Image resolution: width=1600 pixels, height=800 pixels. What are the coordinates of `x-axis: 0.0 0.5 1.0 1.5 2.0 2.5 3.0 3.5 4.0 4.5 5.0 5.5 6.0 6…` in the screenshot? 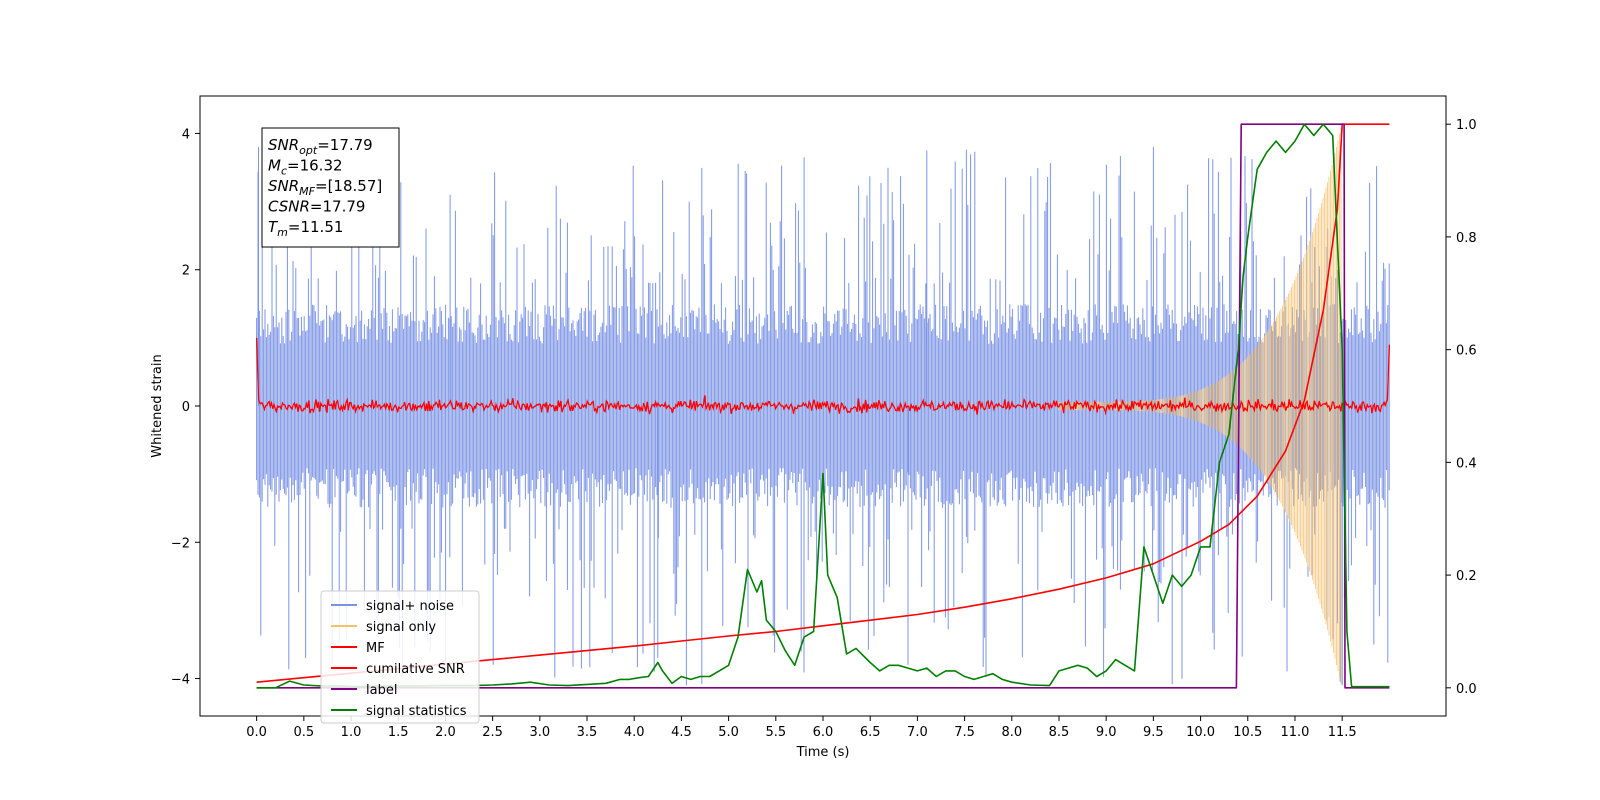 It's located at (801, 728).